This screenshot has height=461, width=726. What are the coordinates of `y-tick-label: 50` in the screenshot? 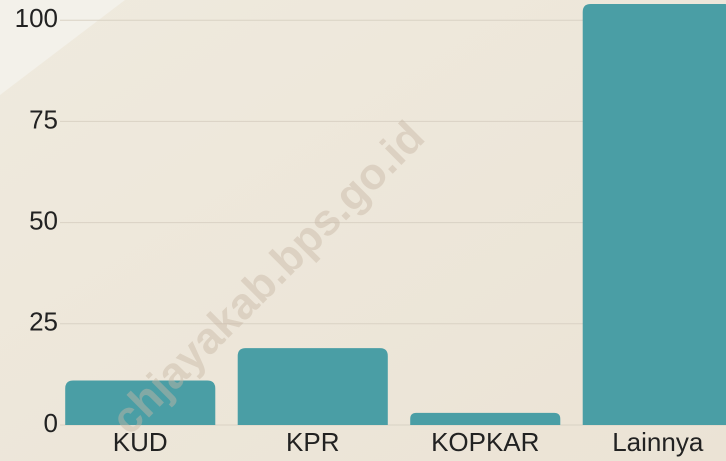 It's located at (43, 220).